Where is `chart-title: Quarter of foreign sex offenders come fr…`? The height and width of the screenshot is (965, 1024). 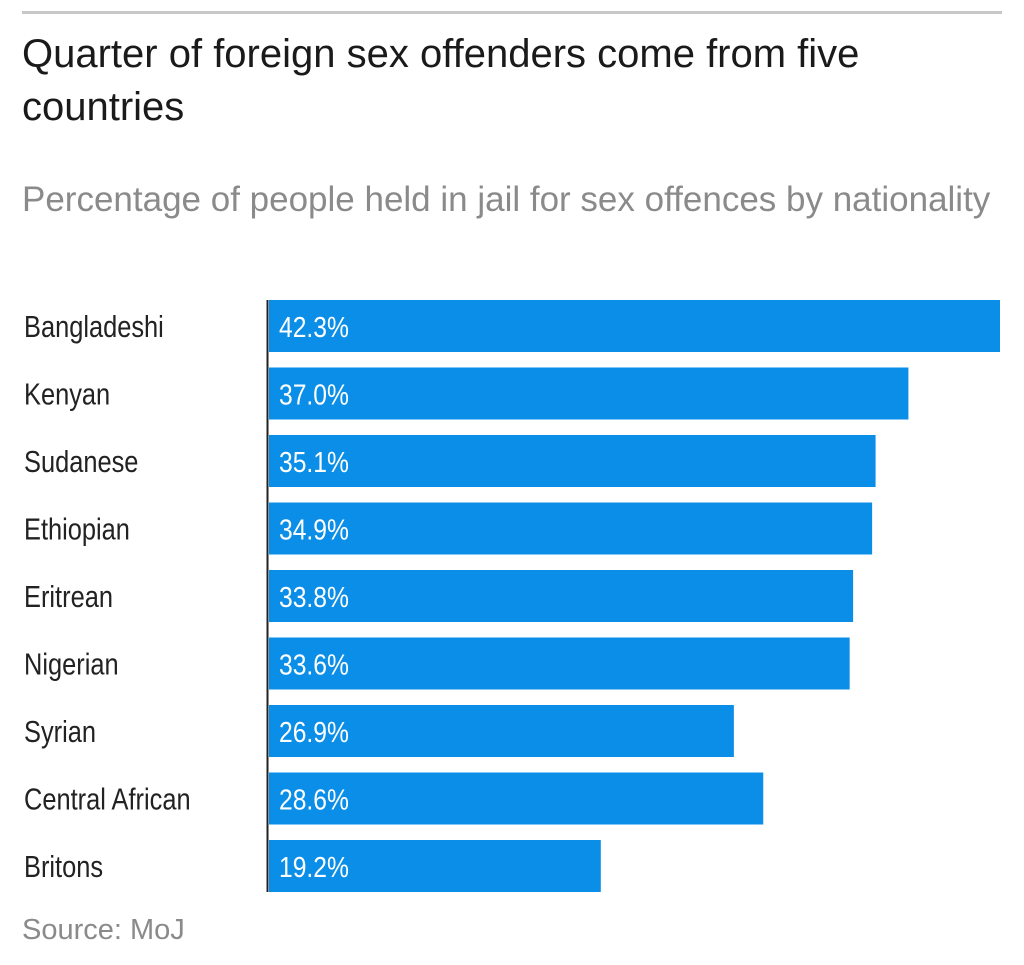
chart-title: Quarter of foreign sex offenders come fr… is located at coordinates (441, 80).